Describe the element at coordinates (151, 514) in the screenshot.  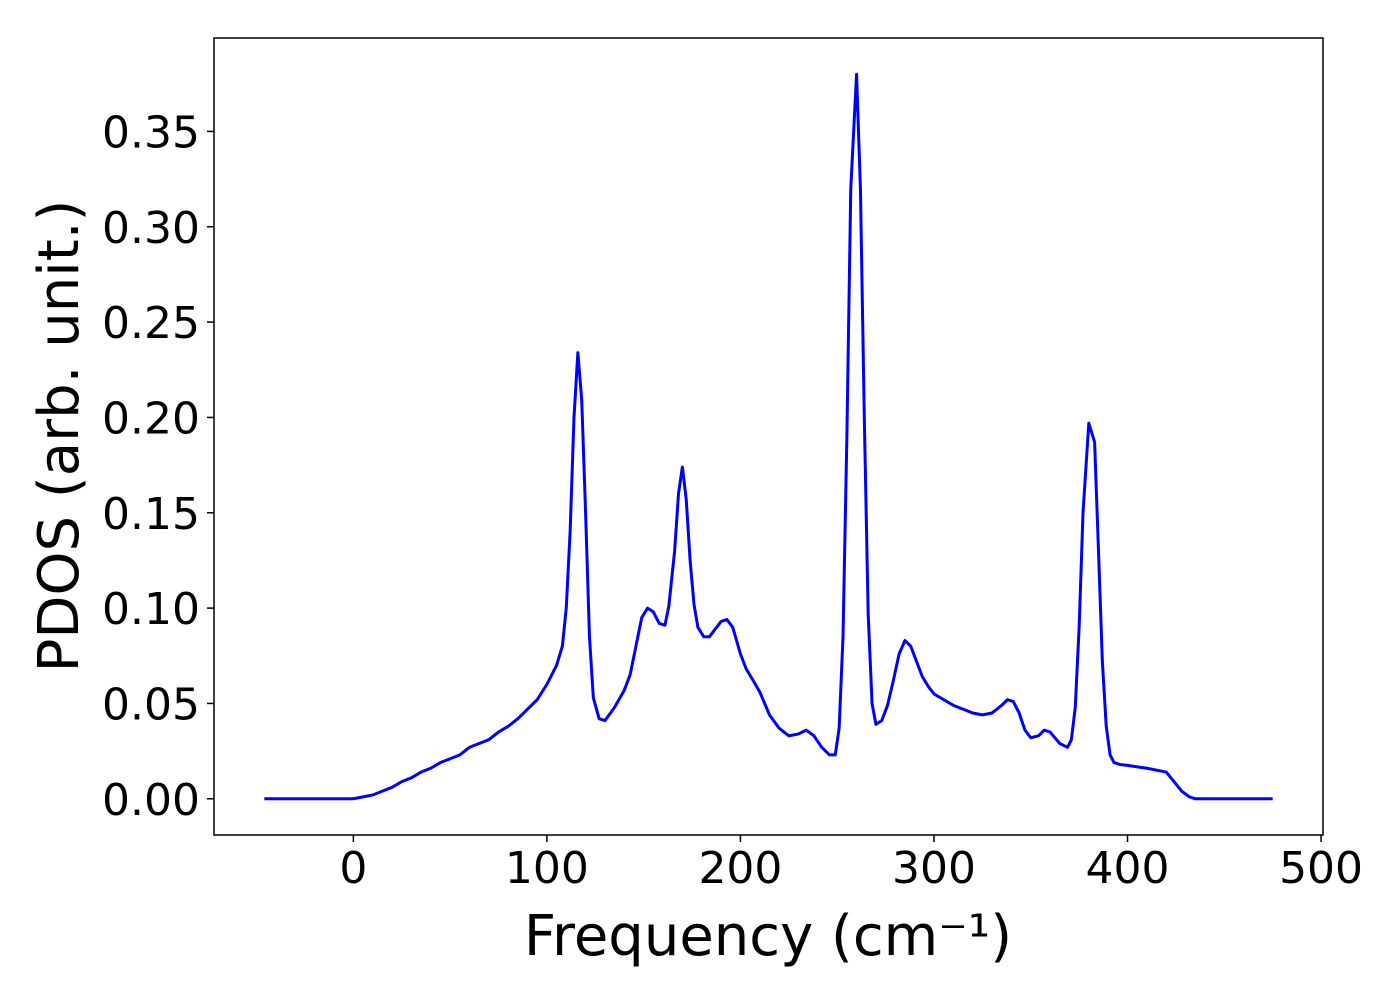
I see `y-tick-label: 0.15` at that location.